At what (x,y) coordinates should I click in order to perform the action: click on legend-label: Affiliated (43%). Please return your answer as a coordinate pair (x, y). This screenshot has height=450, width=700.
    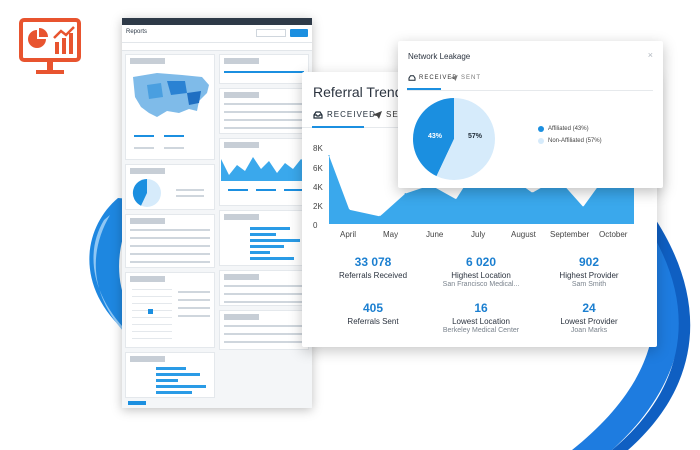
    Looking at the image, I should click on (568, 129).